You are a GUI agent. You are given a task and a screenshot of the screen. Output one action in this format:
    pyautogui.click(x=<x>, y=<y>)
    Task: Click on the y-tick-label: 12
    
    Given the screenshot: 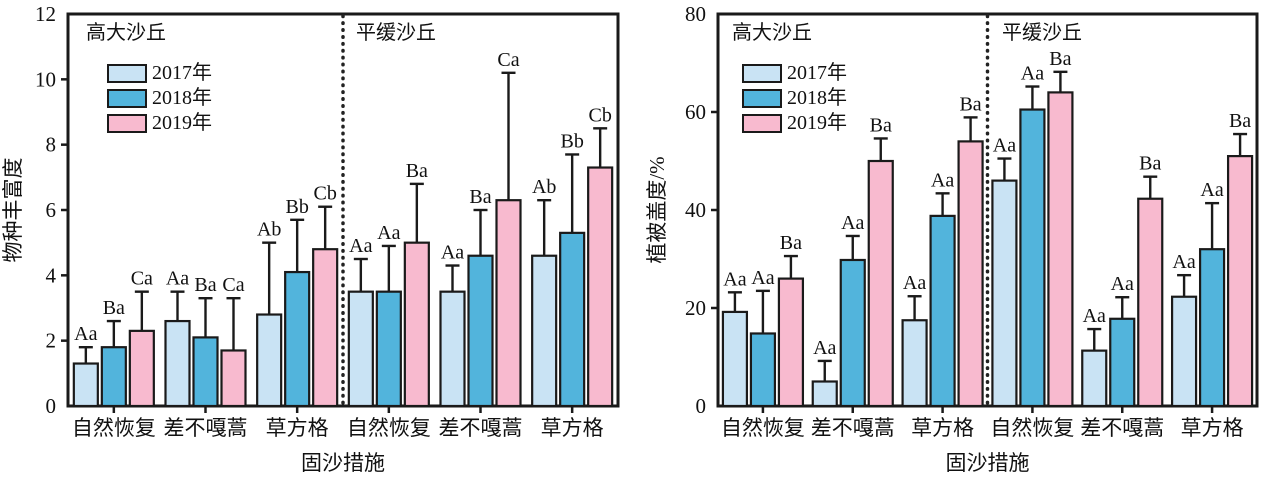 What is the action you would take?
    pyautogui.click(x=45, y=14)
    